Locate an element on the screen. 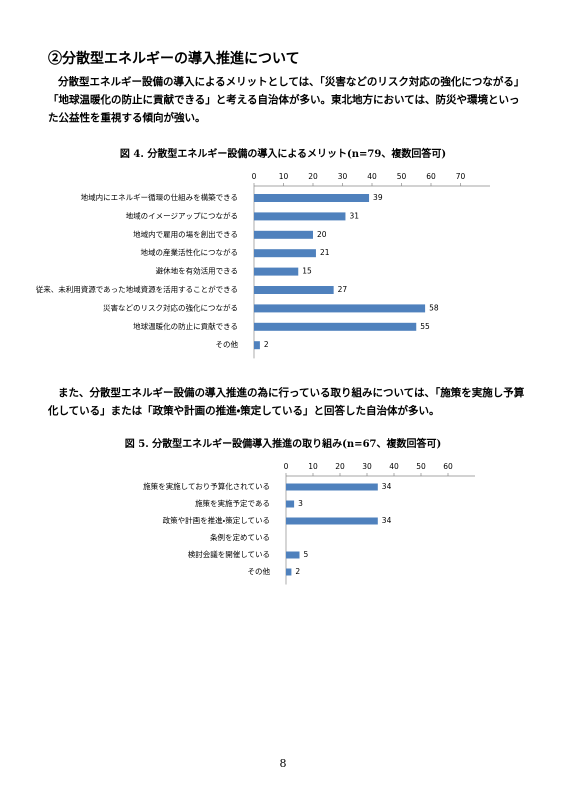  chart-title: 図 4. 分散型エネルギー設備の導入によるメリット(n=79、複数回答可) is located at coordinates (283, 154).